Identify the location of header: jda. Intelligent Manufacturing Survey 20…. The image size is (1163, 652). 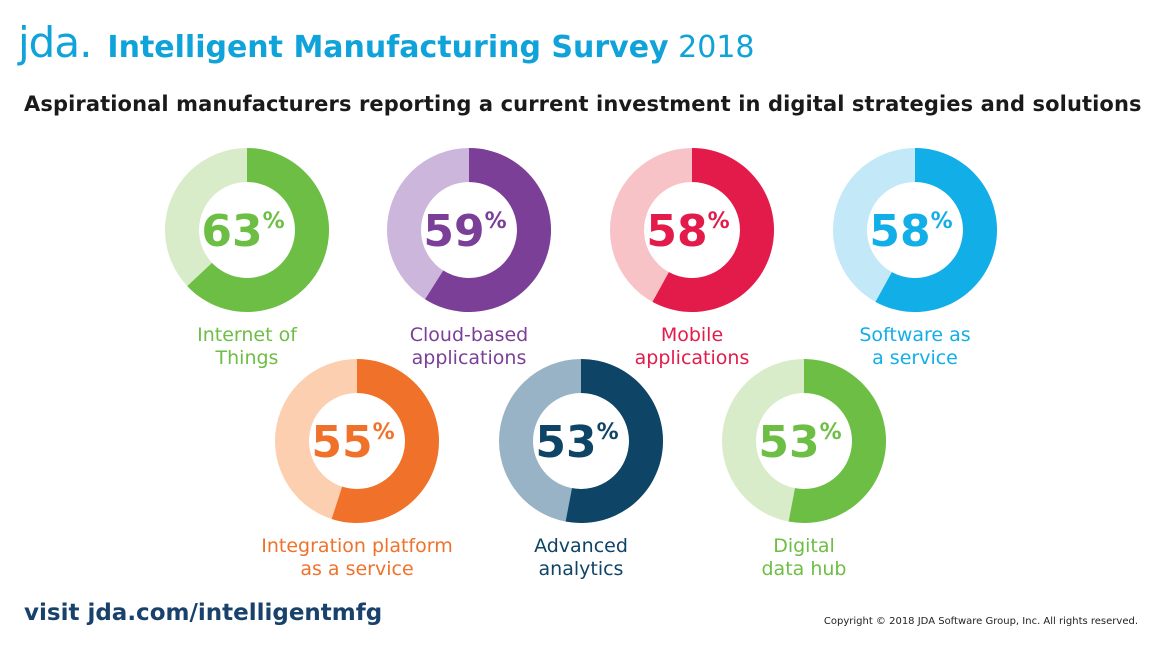
(386, 48).